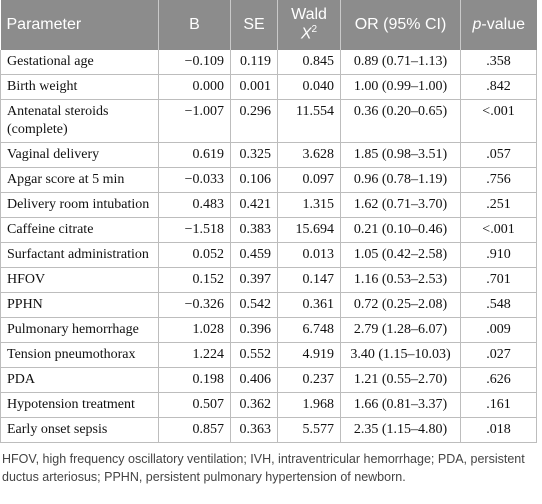 The height and width of the screenshot is (504, 542). Describe the element at coordinates (400, 330) in the screenshot. I see `cell: 2.79 (1.28–6.07)` at that location.